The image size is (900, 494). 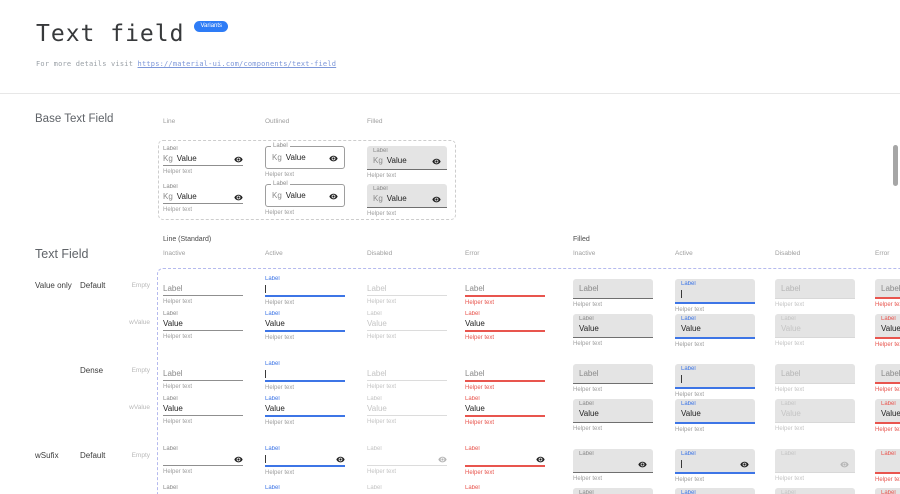 I want to click on line-inactive-empty-suffix-field: Label Helper text, so click(x=203, y=461).